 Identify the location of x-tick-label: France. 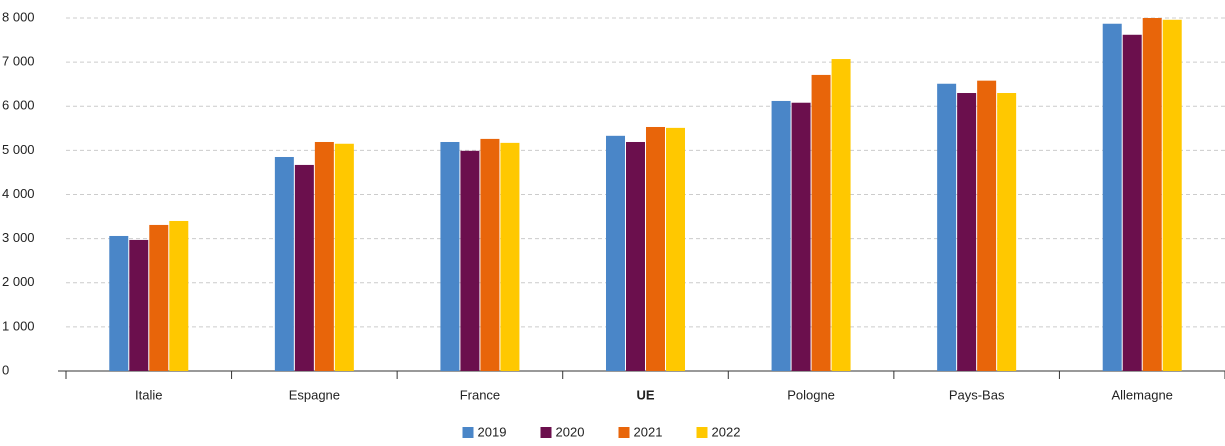
(480, 394).